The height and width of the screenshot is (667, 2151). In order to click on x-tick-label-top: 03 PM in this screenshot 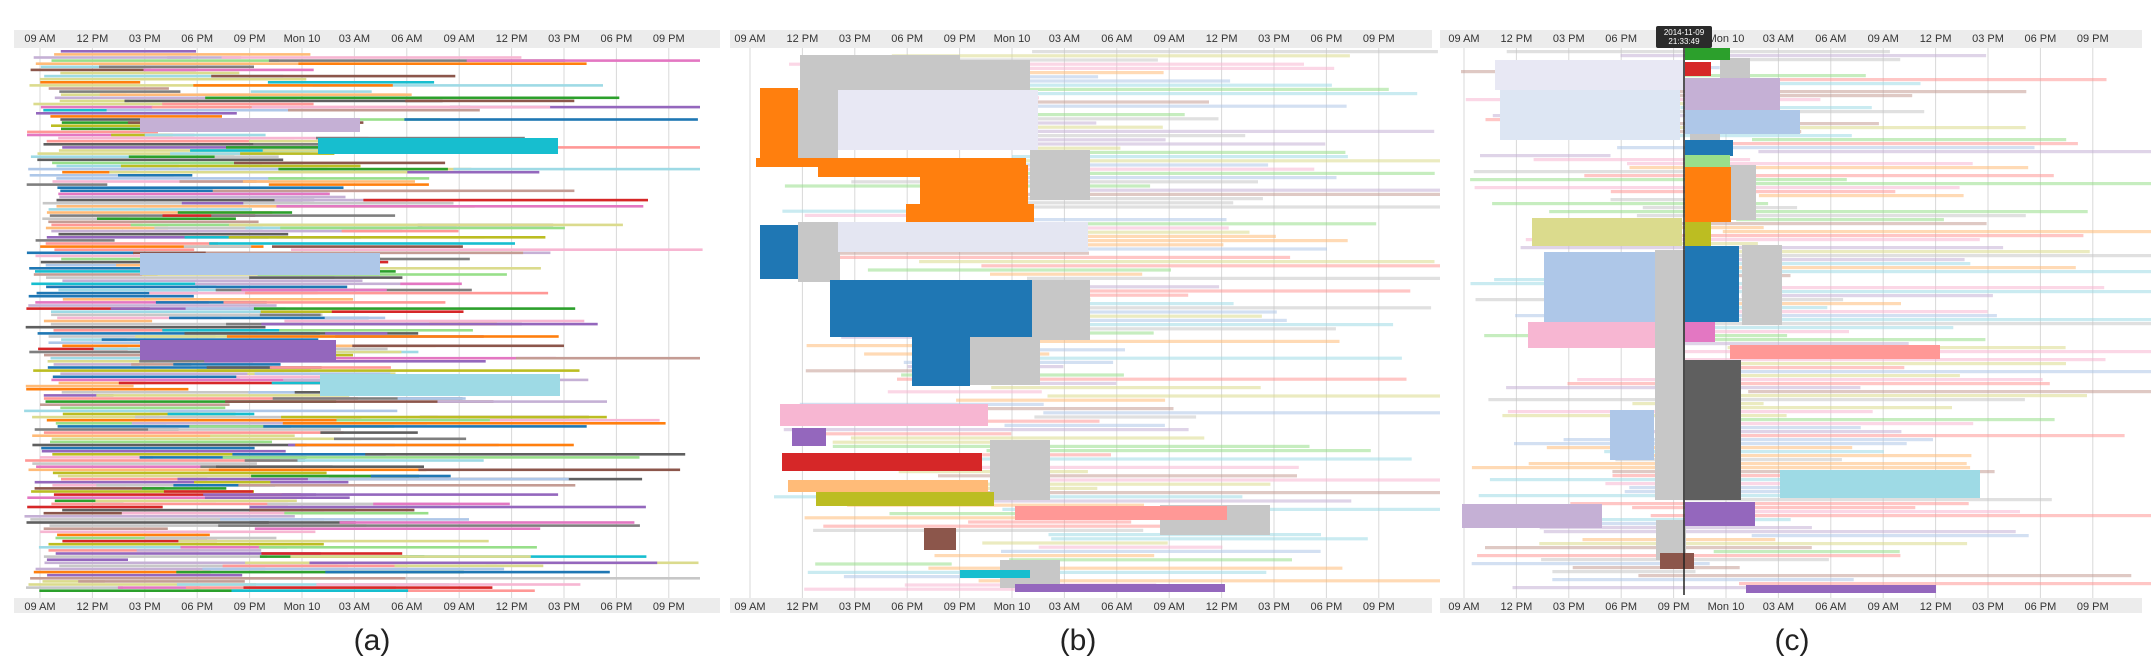, I will do `click(1988, 39)`.